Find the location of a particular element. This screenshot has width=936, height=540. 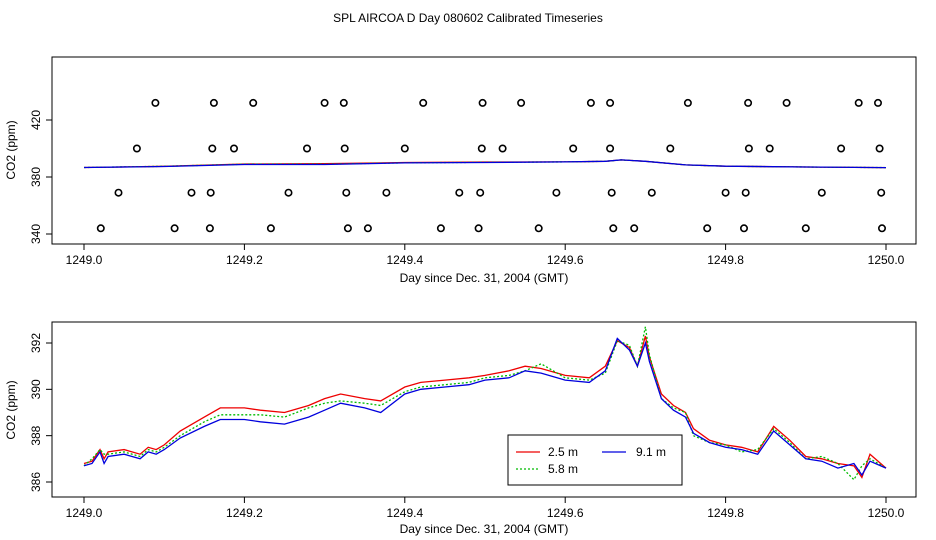

legend: 2.5 m 5.8 m 9.1 m is located at coordinates (595, 460).